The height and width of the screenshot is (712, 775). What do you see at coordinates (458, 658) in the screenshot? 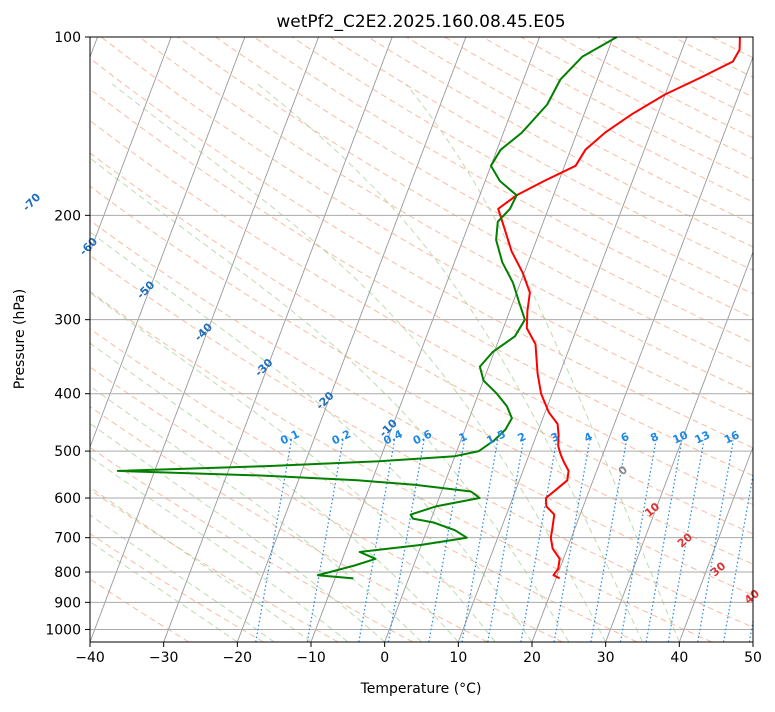
I see `x-tick-label: 10` at bounding box center [458, 658].